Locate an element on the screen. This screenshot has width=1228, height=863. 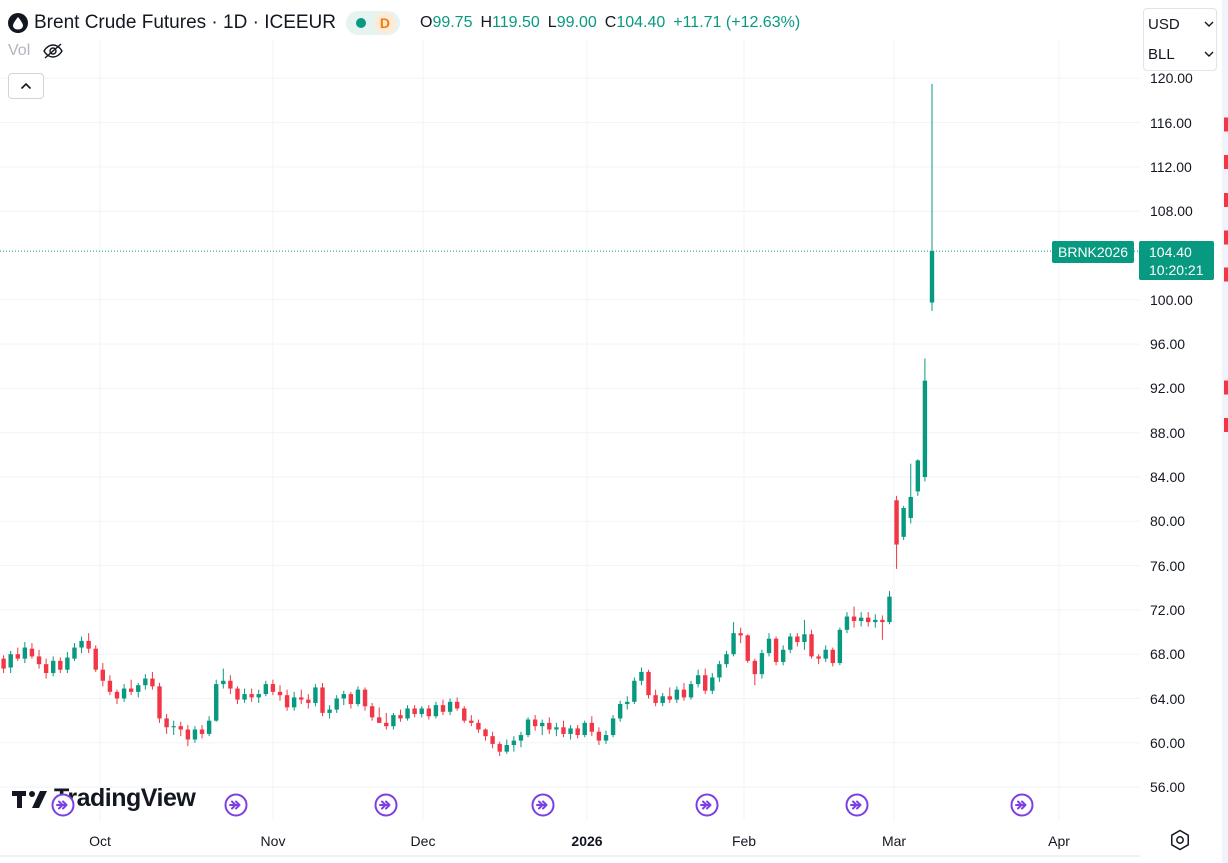
price-tick-label: 88.00 is located at coordinates (1168, 432).